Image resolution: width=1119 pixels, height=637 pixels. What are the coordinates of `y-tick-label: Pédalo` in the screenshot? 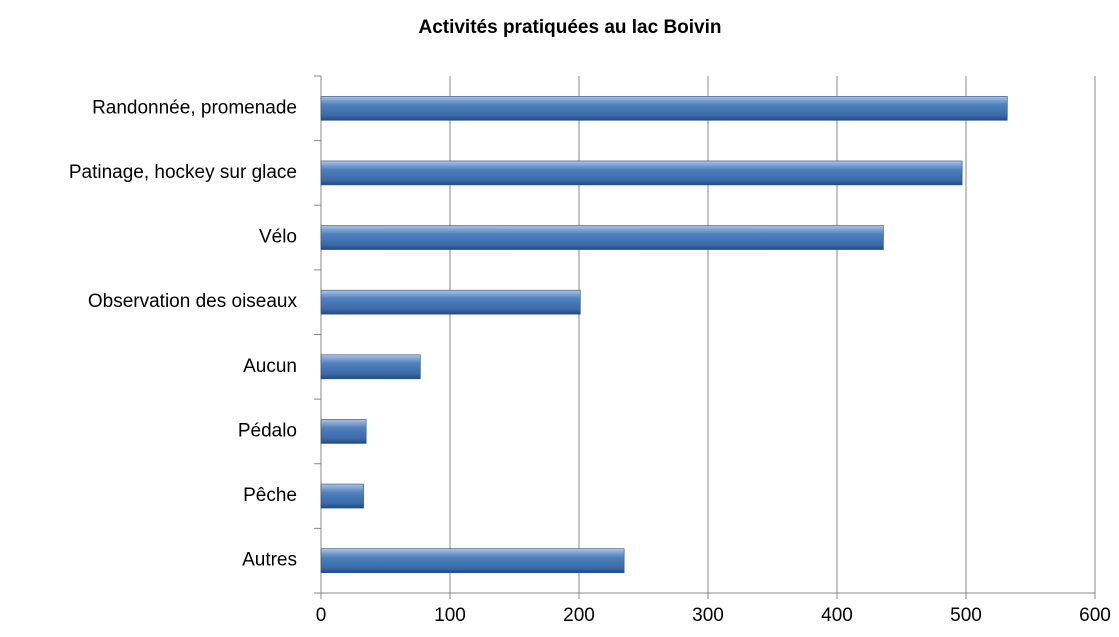 It's located at (267, 430).